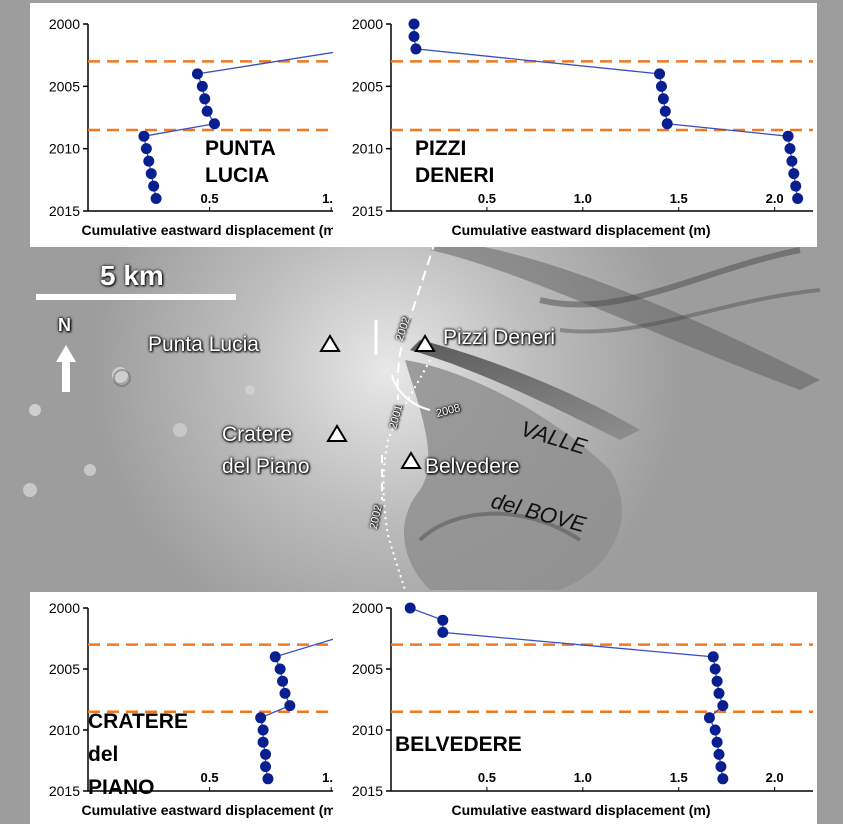 This screenshot has height=824, width=843. I want to click on scale-label: 5 km, so click(132, 275).